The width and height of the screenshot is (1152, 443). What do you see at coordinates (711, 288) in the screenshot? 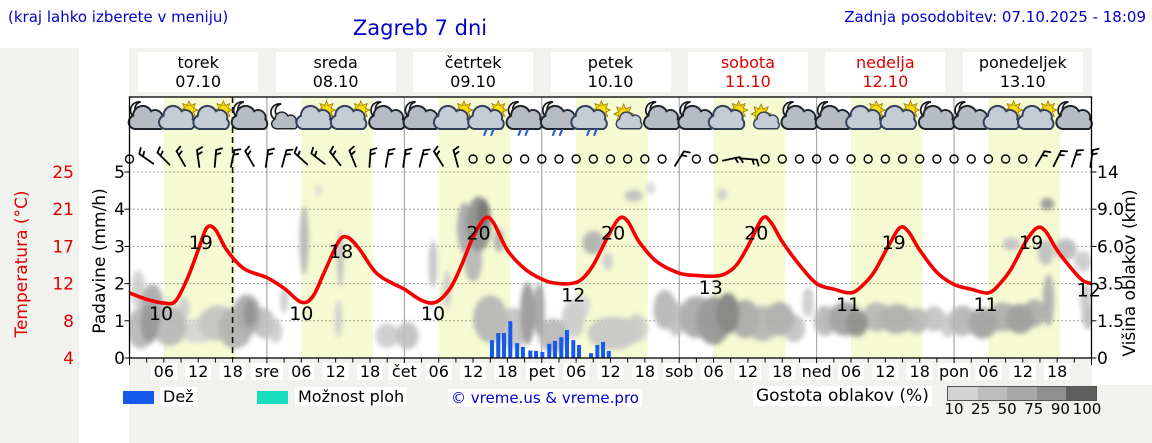
I see `temp-min-label: 13` at bounding box center [711, 288].